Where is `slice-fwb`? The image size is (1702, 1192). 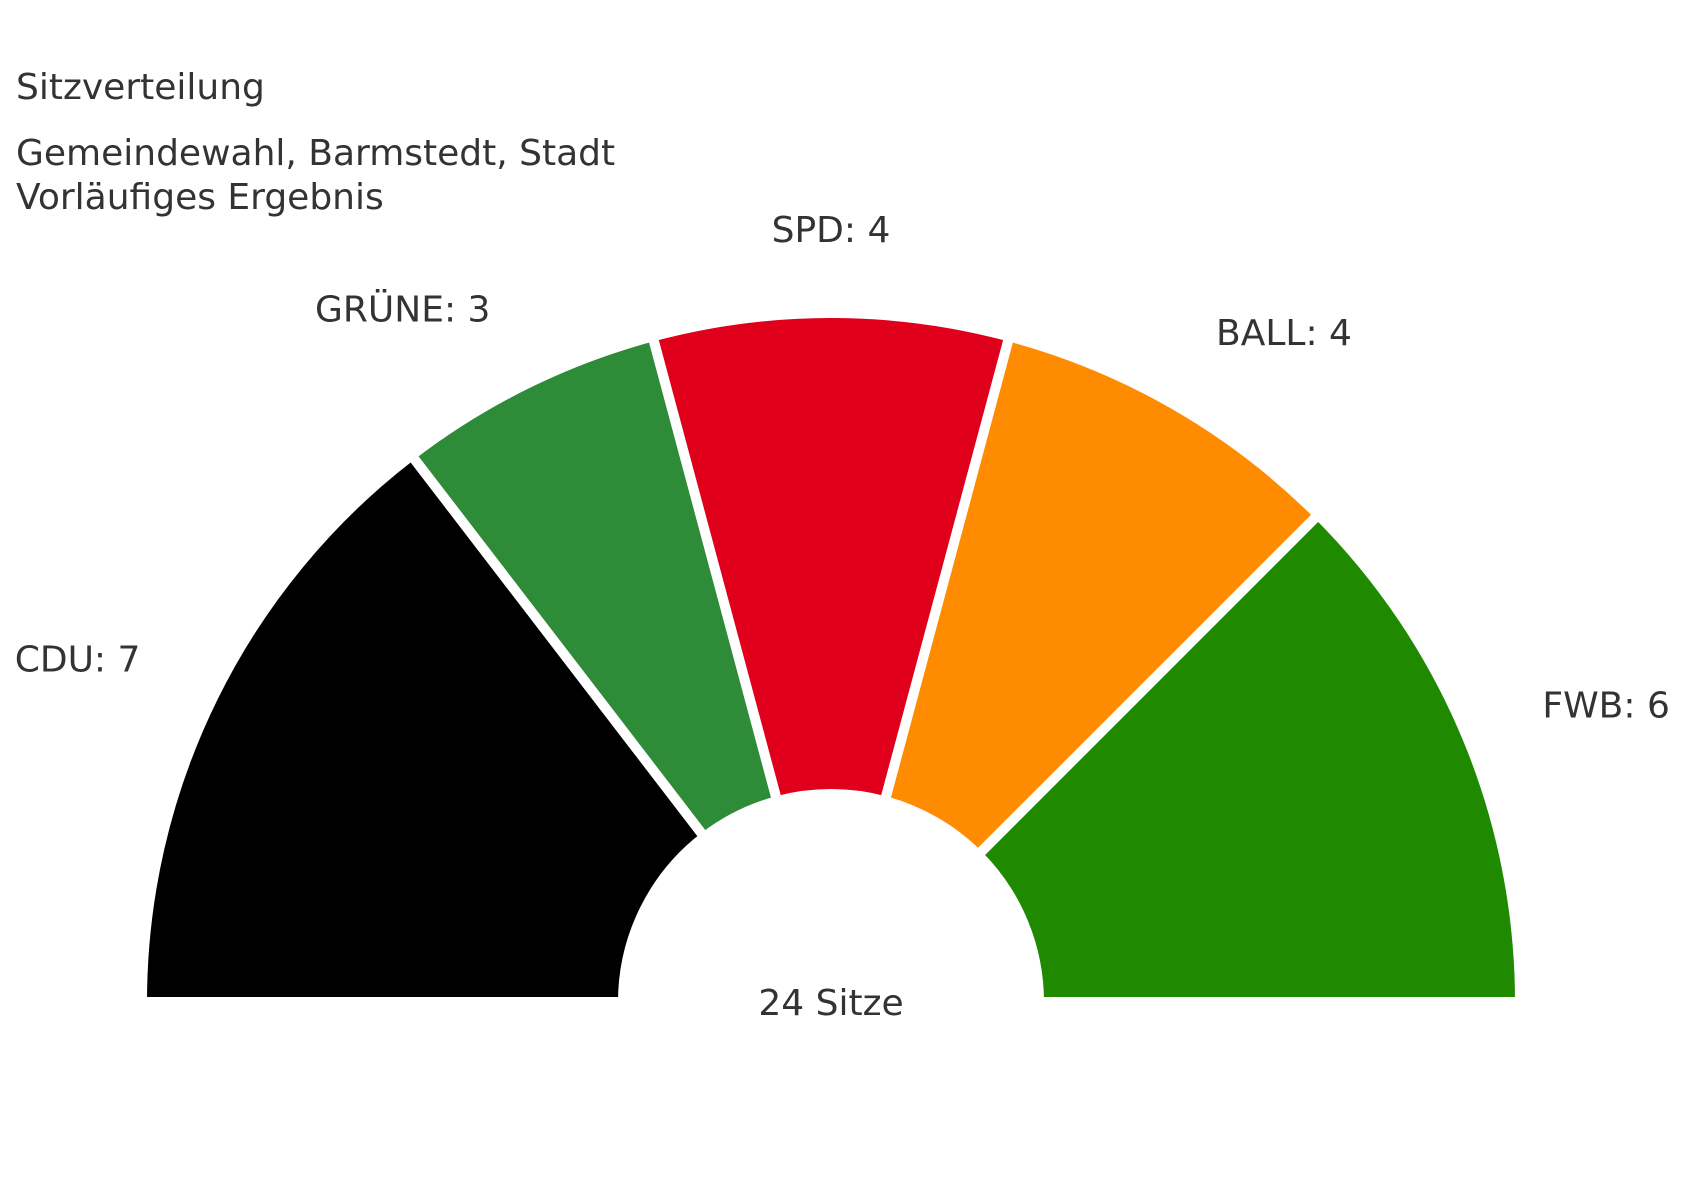
slice-fwb is located at coordinates (1248, 757).